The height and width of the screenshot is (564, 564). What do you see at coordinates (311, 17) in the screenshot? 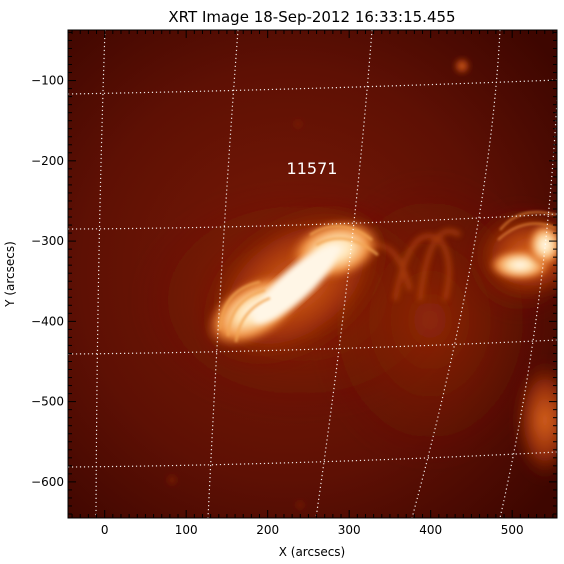
I see `figure-title: XRT Image 18-Sep-2012 16:33:15.455` at bounding box center [311, 17].